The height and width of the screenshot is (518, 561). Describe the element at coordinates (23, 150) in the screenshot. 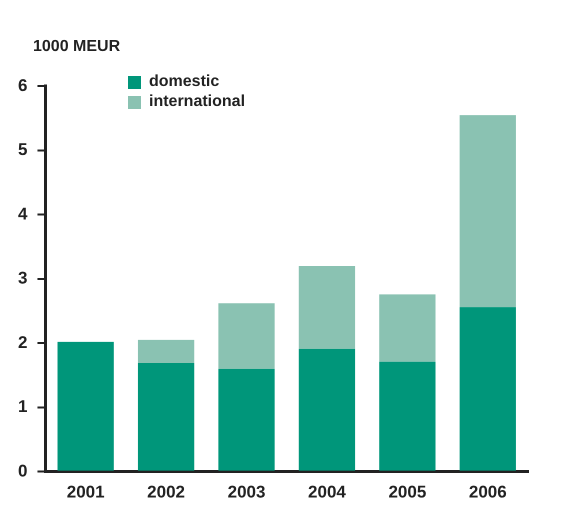

I see `y-tick-label: 5` at that location.